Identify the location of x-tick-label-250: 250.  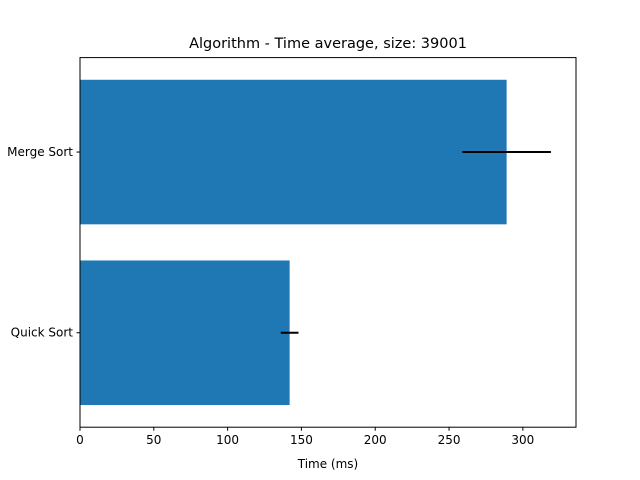
(449, 440).